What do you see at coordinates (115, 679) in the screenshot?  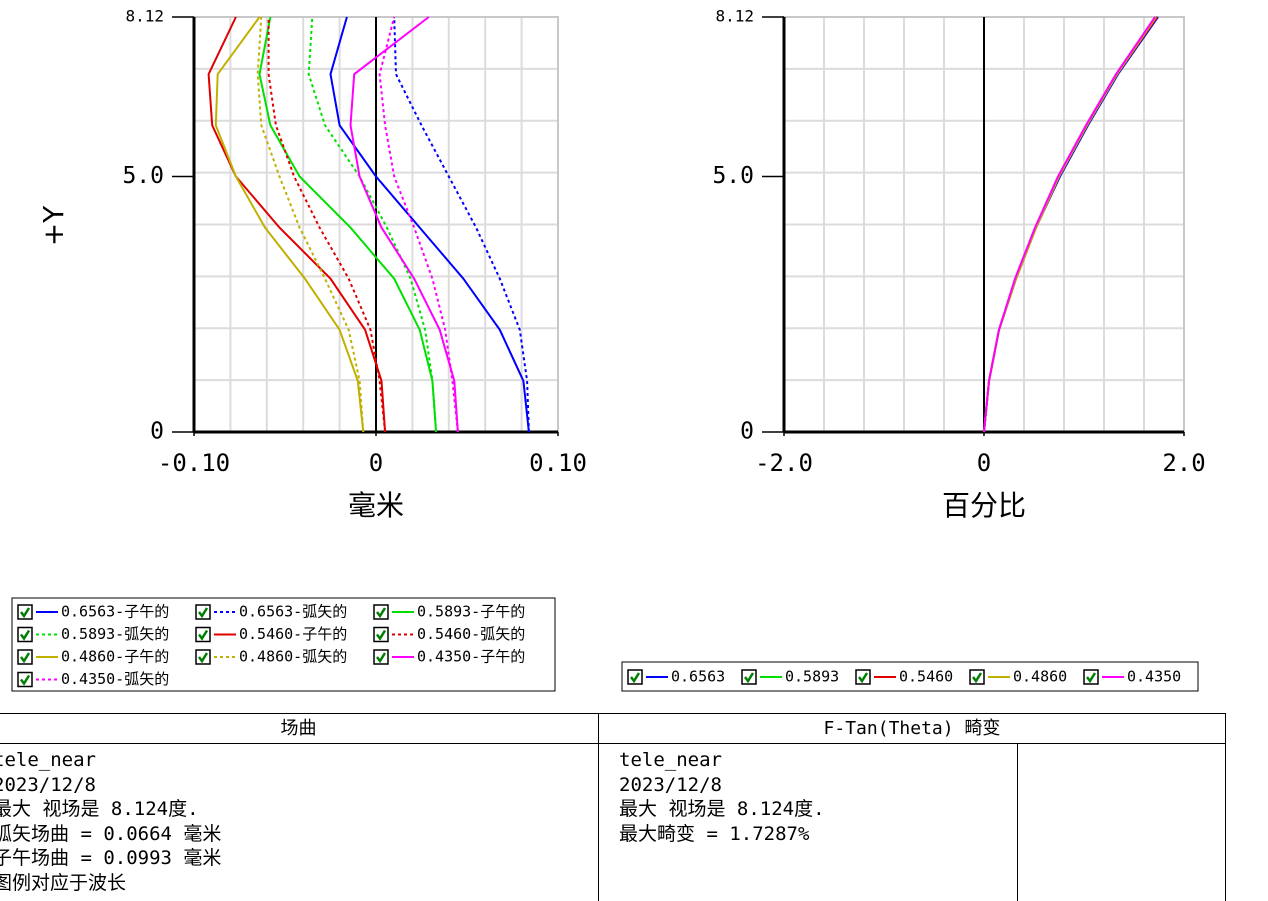 I see `legend-label: 0.4350-弧矢的` at bounding box center [115, 679].